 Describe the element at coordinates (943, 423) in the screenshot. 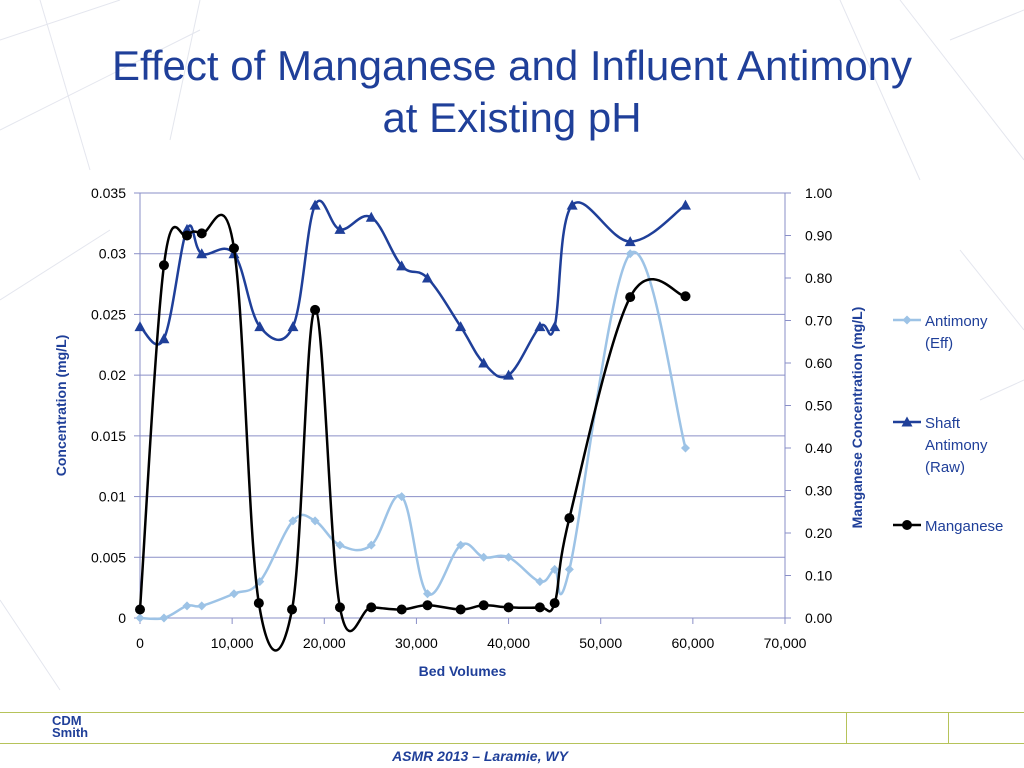

I see `legend-label-shaft-antimony-raw: Shaft` at that location.